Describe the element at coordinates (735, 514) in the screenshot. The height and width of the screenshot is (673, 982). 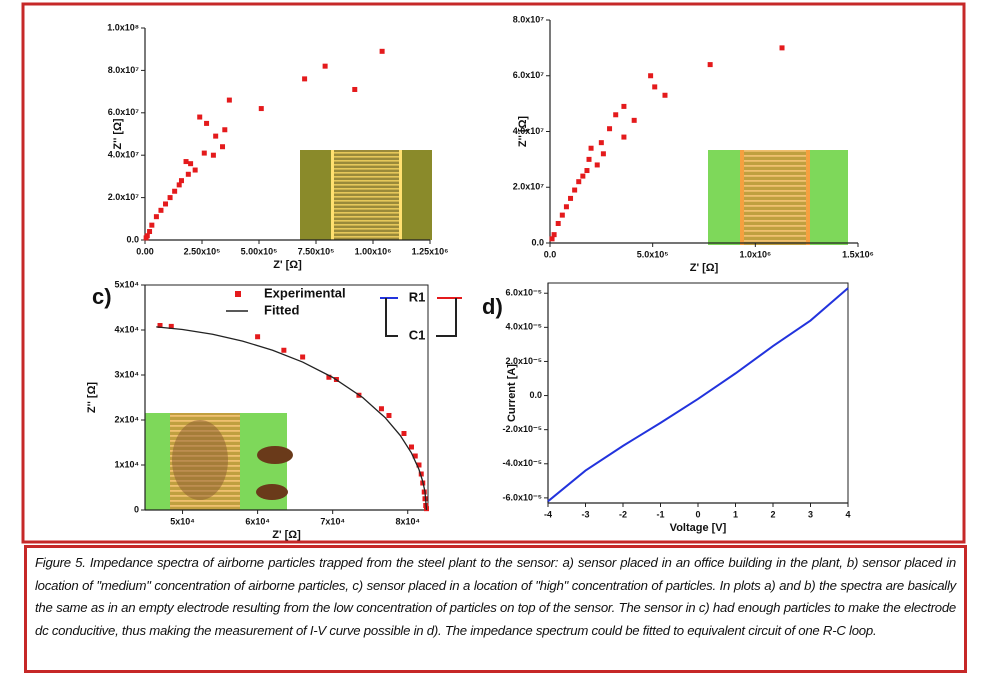
I see `x-tick-label: 1` at that location.